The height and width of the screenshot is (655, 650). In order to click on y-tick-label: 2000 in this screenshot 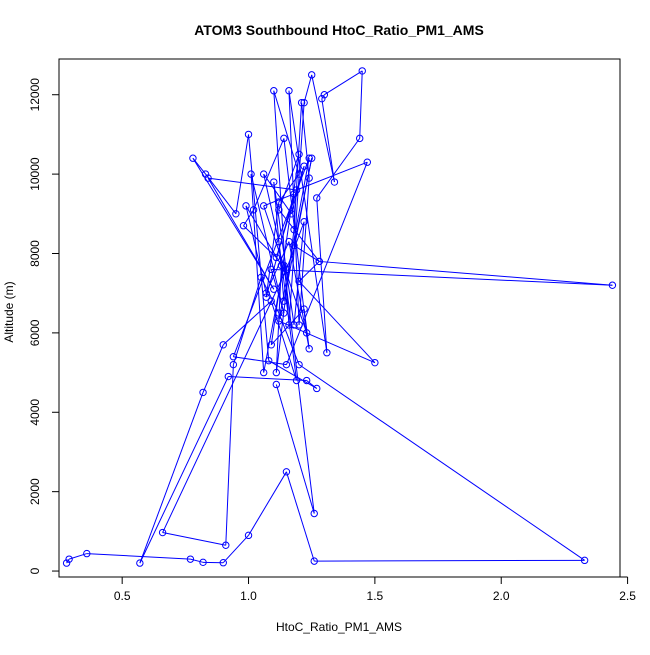, I will do `click(35, 491)`.